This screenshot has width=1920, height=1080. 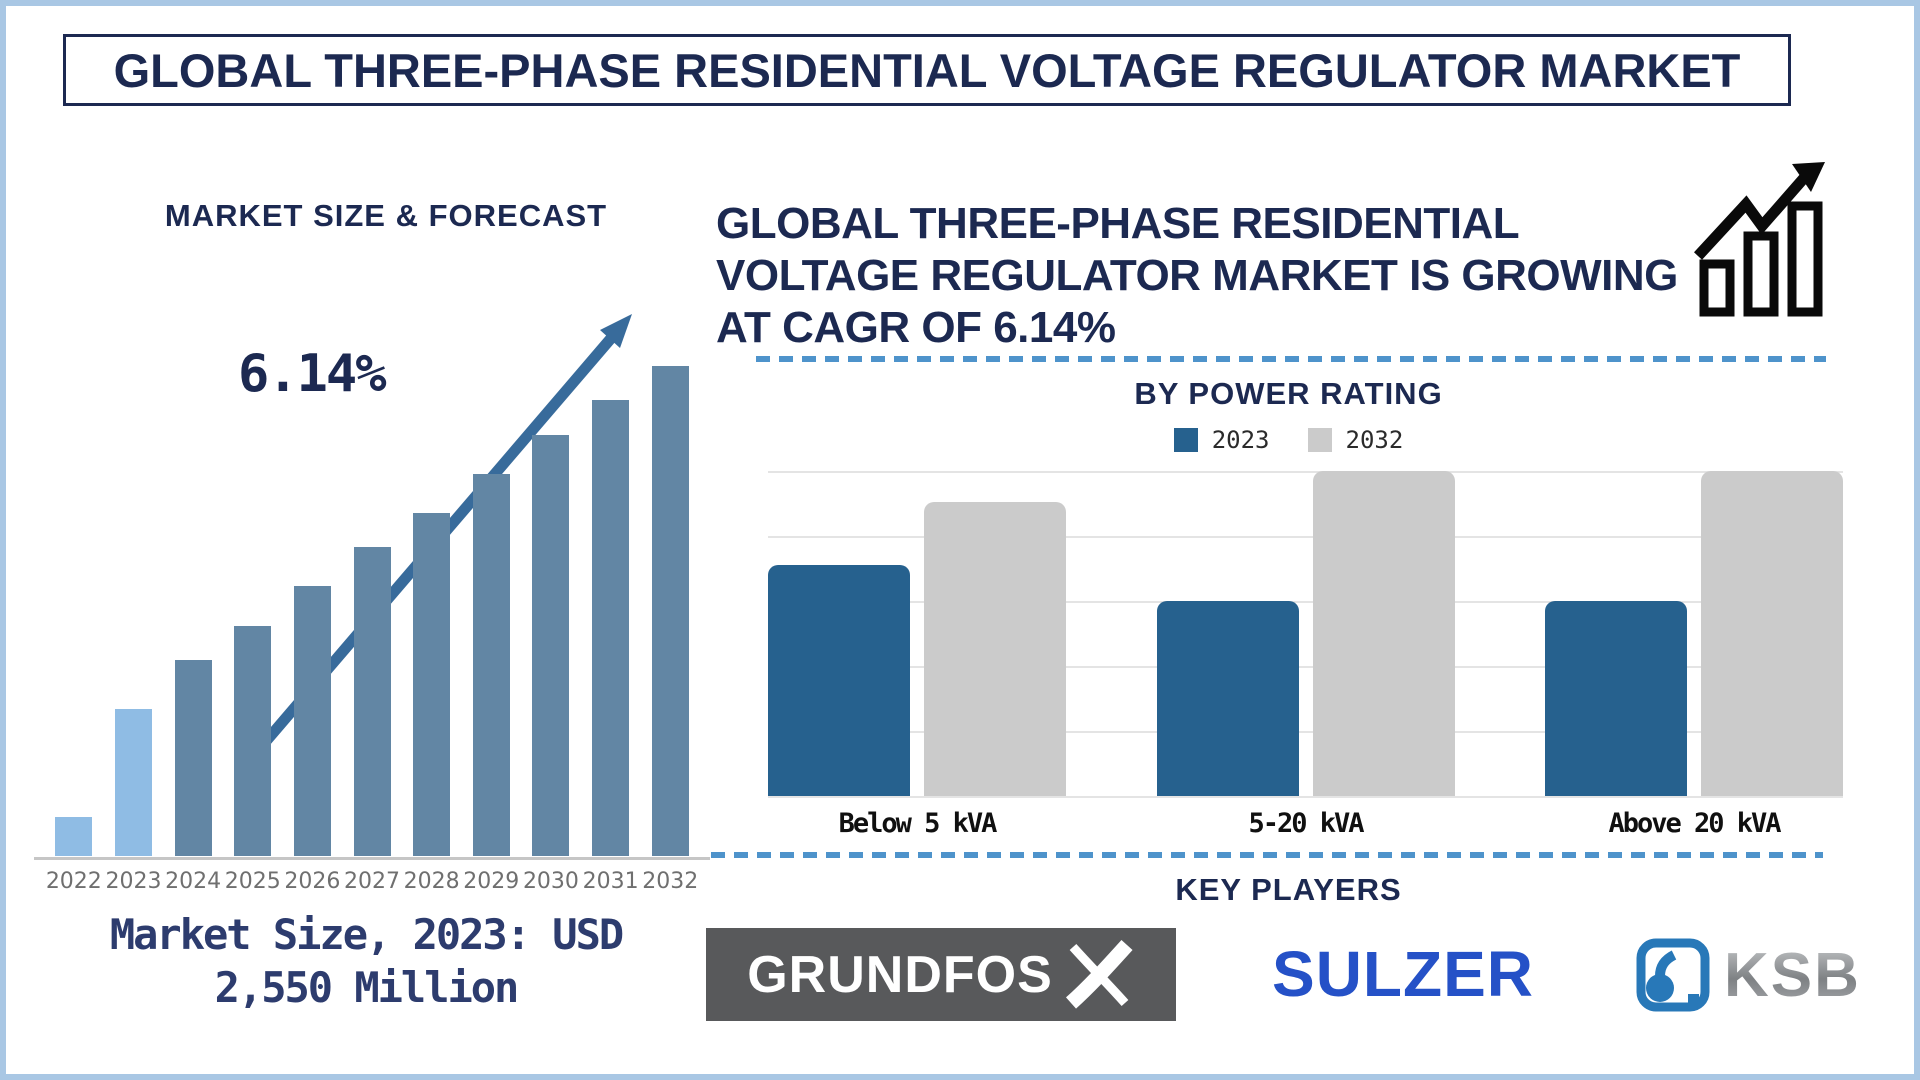 I want to click on forecast-bar-2032, so click(x=670, y=611).